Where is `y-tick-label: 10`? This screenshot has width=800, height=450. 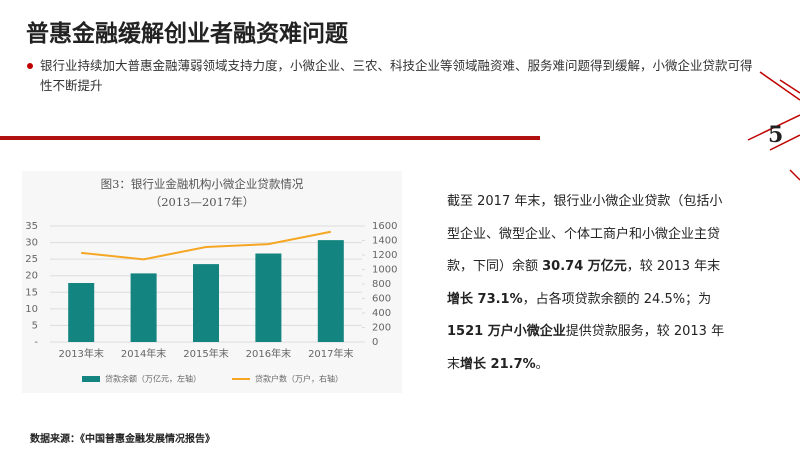 y-tick-label: 10 is located at coordinates (31, 309).